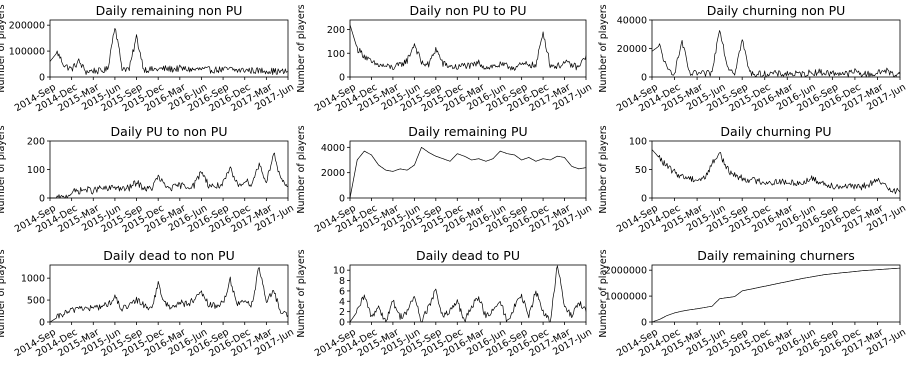 This screenshot has height=379, width=908. I want to click on y-tick-label: 2000000, so click(626, 271).